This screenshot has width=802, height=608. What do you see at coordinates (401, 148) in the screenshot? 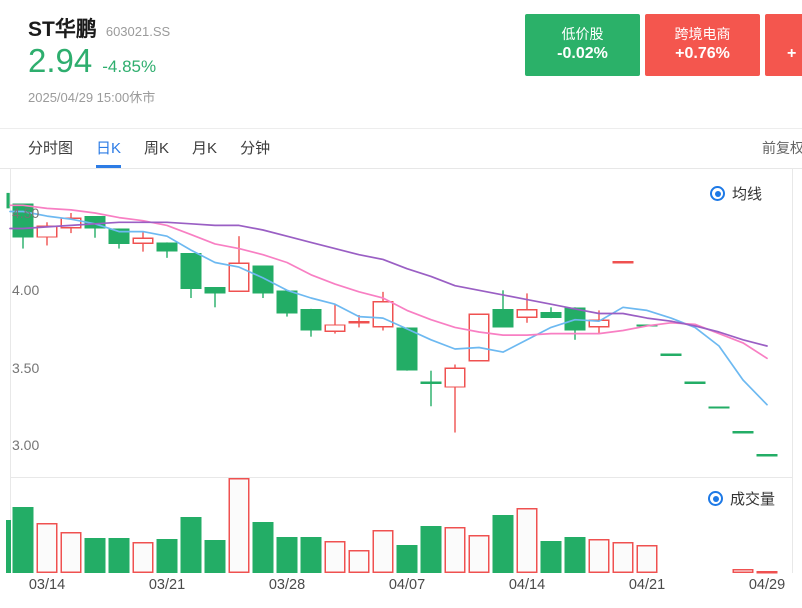
I see `chart-tabbar: 分时图 日K 周K 月K 分钟 前复权` at bounding box center [401, 148].